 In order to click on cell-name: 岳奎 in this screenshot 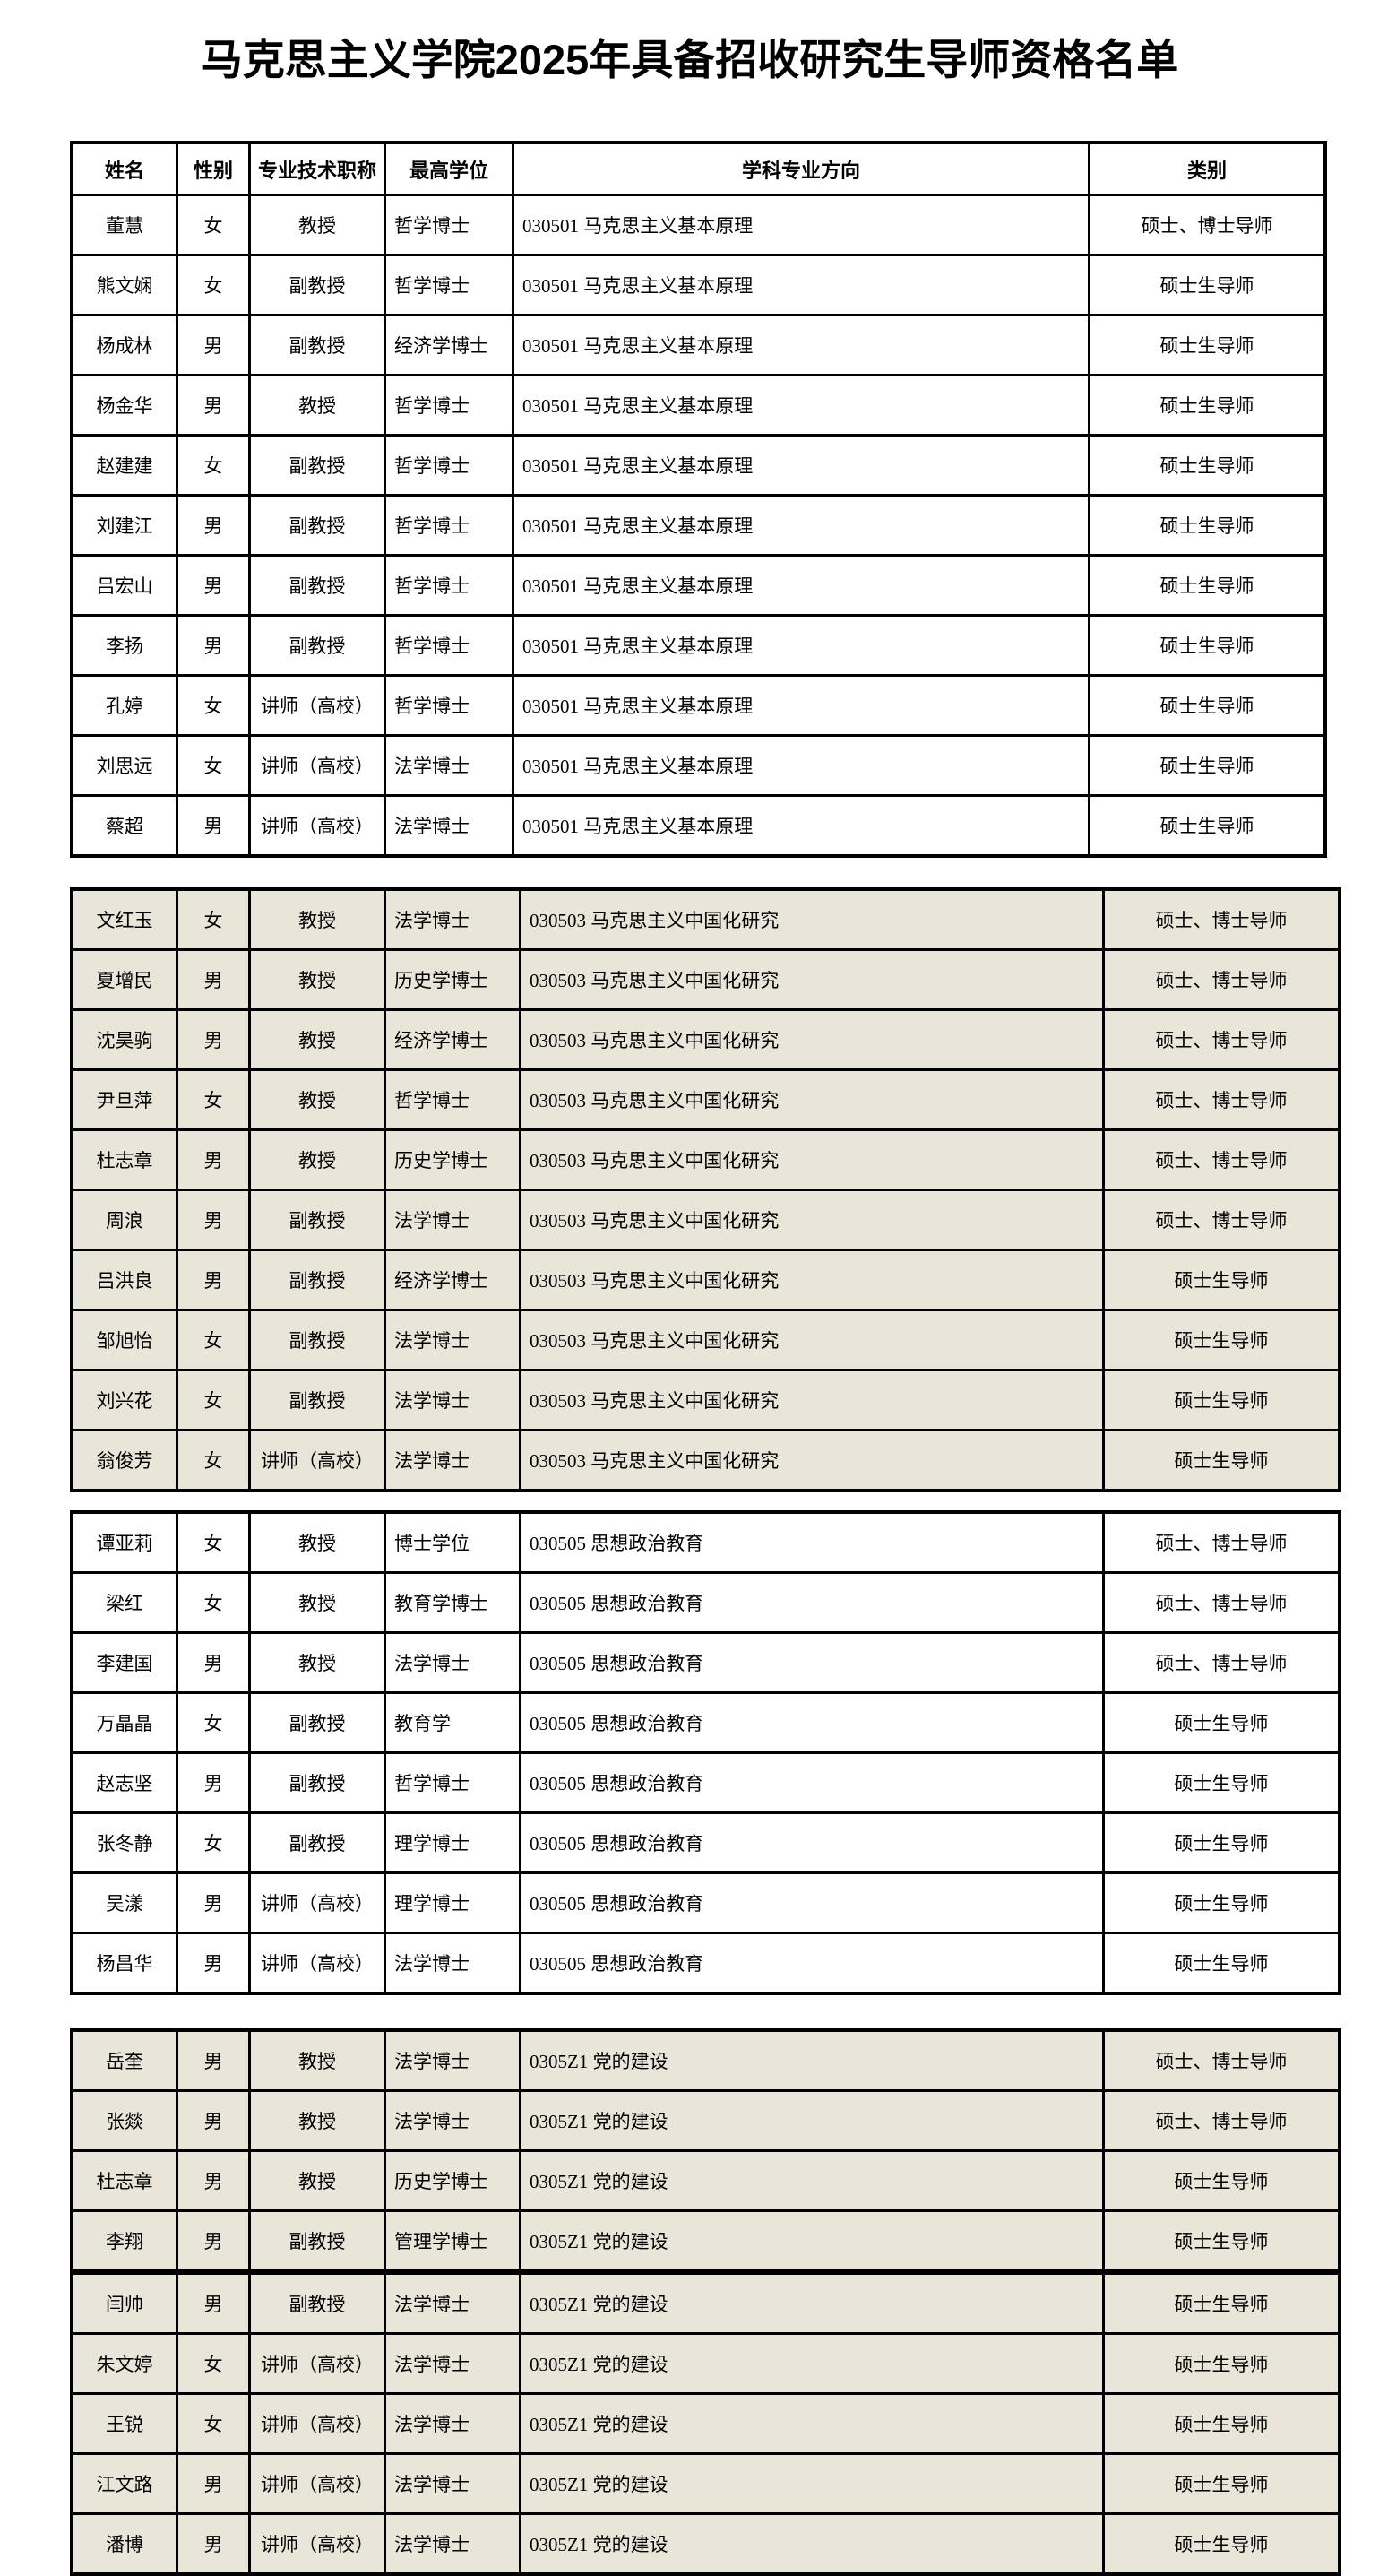, I will do `click(124, 2060)`.